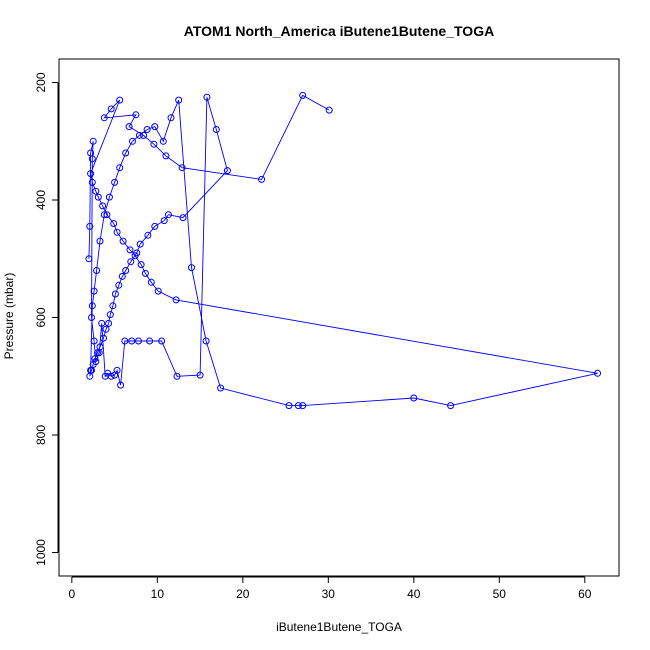  I want to click on x-tick-label: 0, so click(71, 594).